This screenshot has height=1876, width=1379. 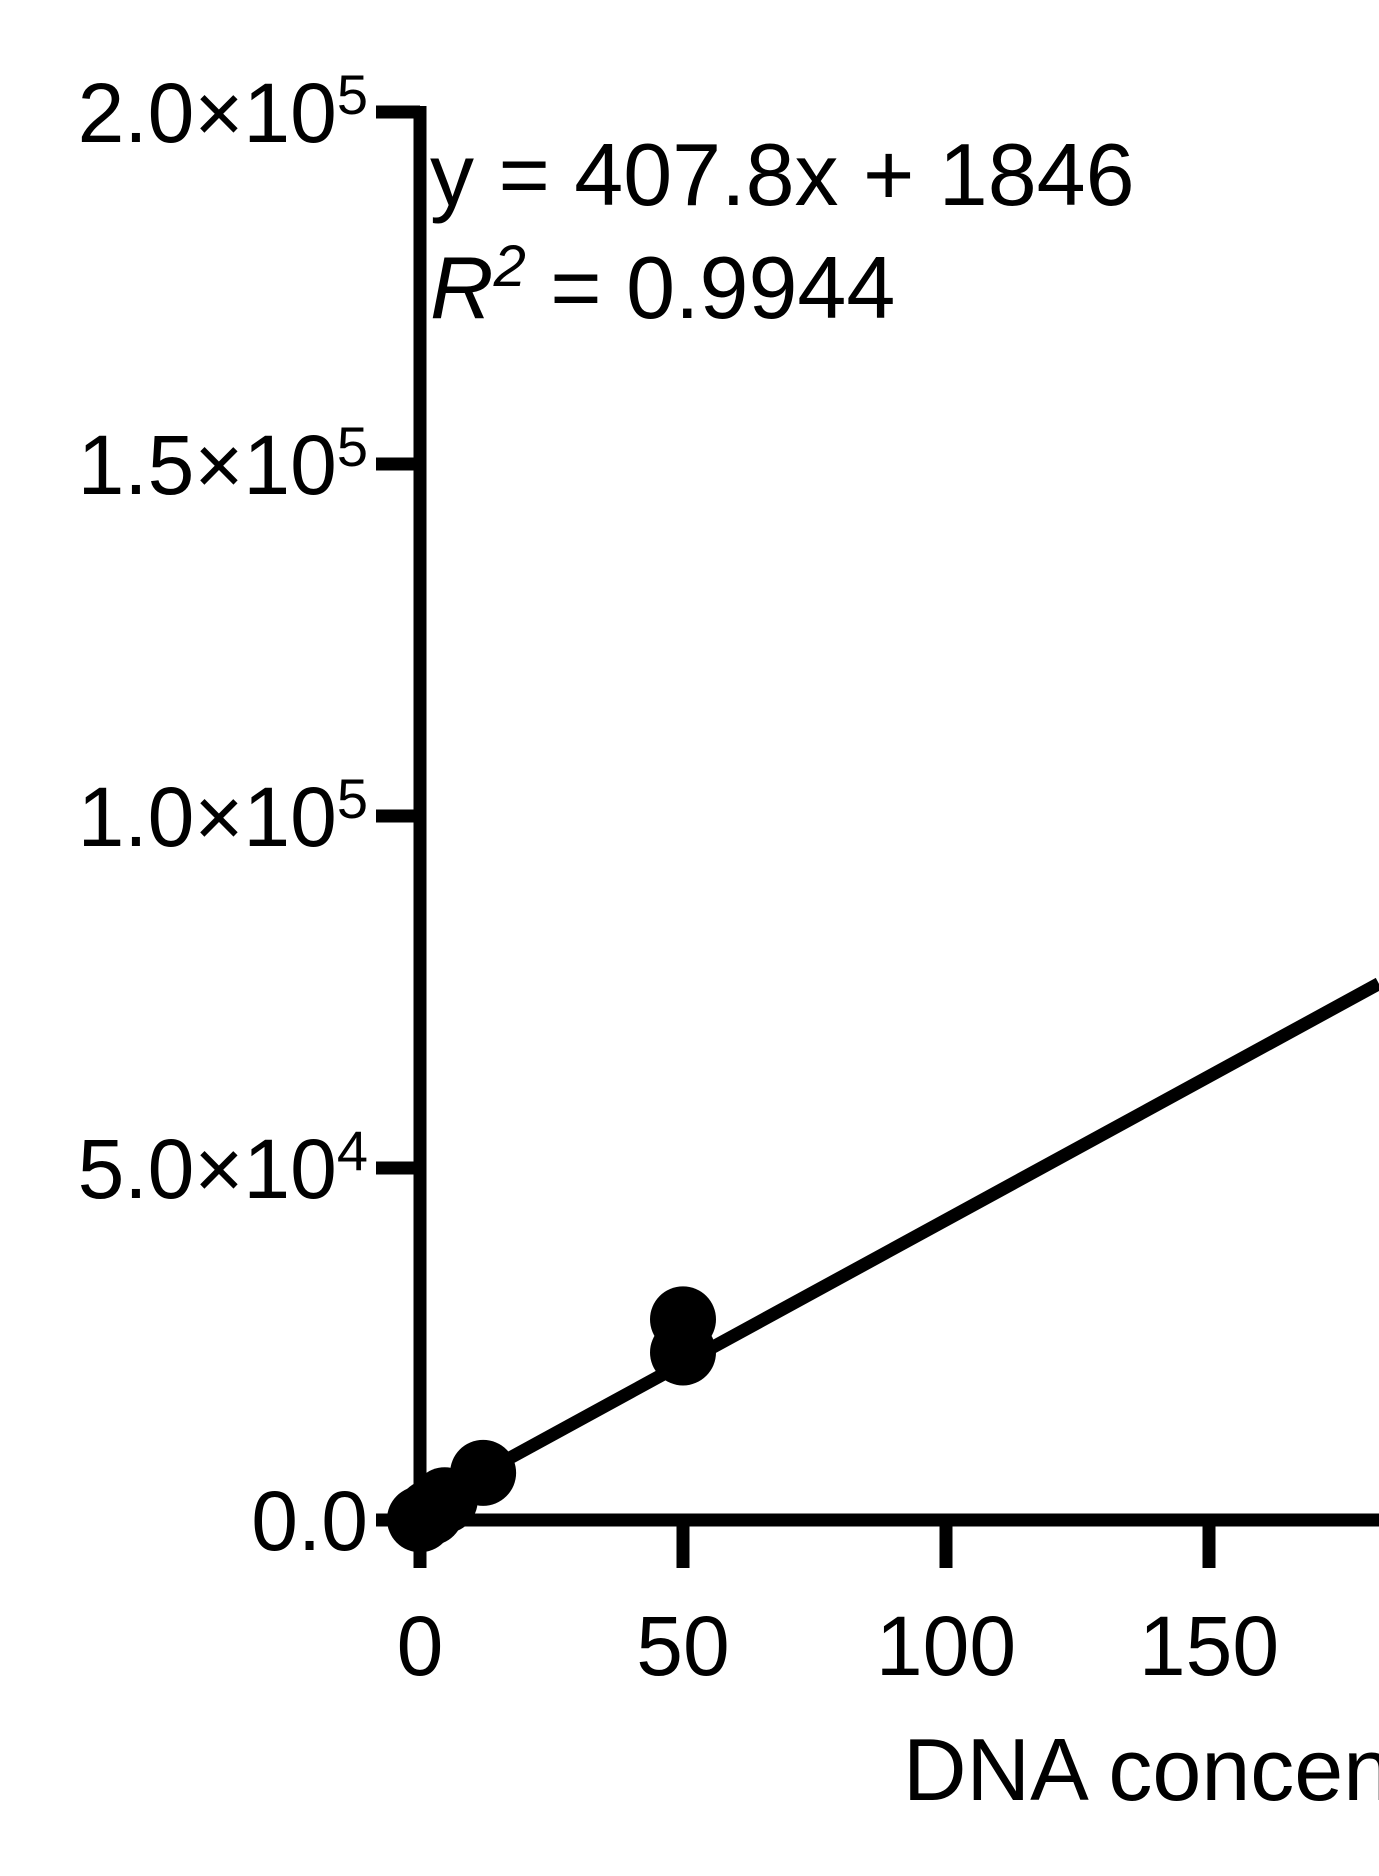 I want to click on data-points-group, so click(x=551, y=1419).